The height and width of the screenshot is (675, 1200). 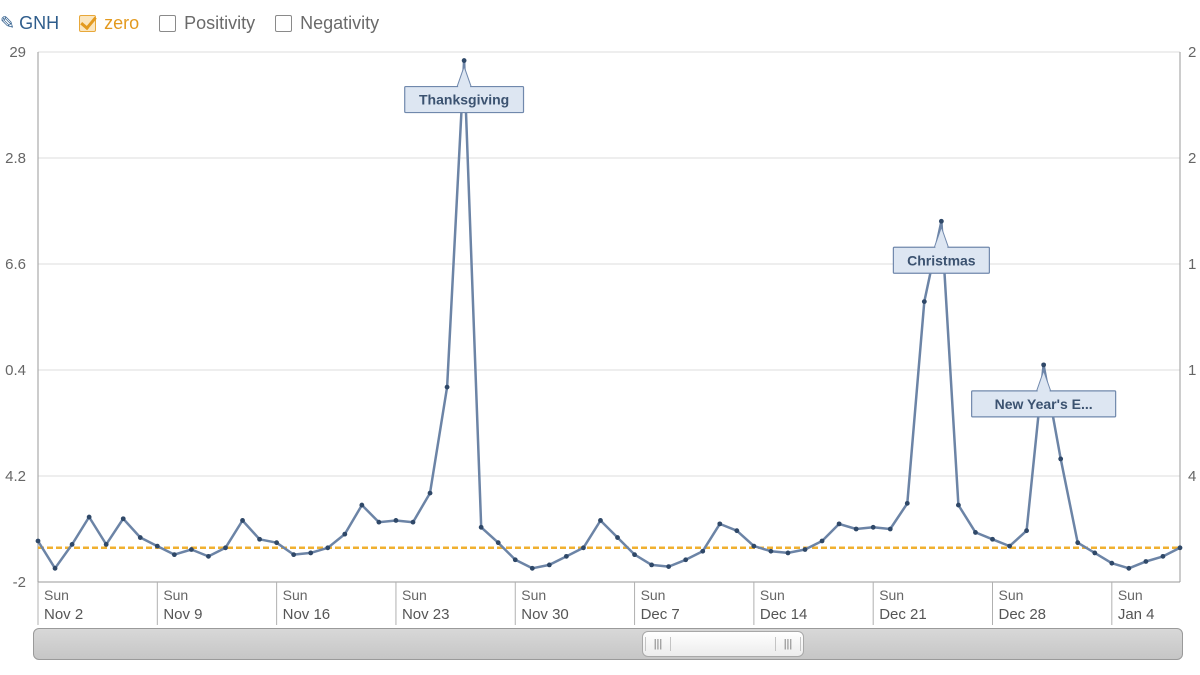 What do you see at coordinates (284, 23) in the screenshot?
I see `negativity-checkbox` at bounding box center [284, 23].